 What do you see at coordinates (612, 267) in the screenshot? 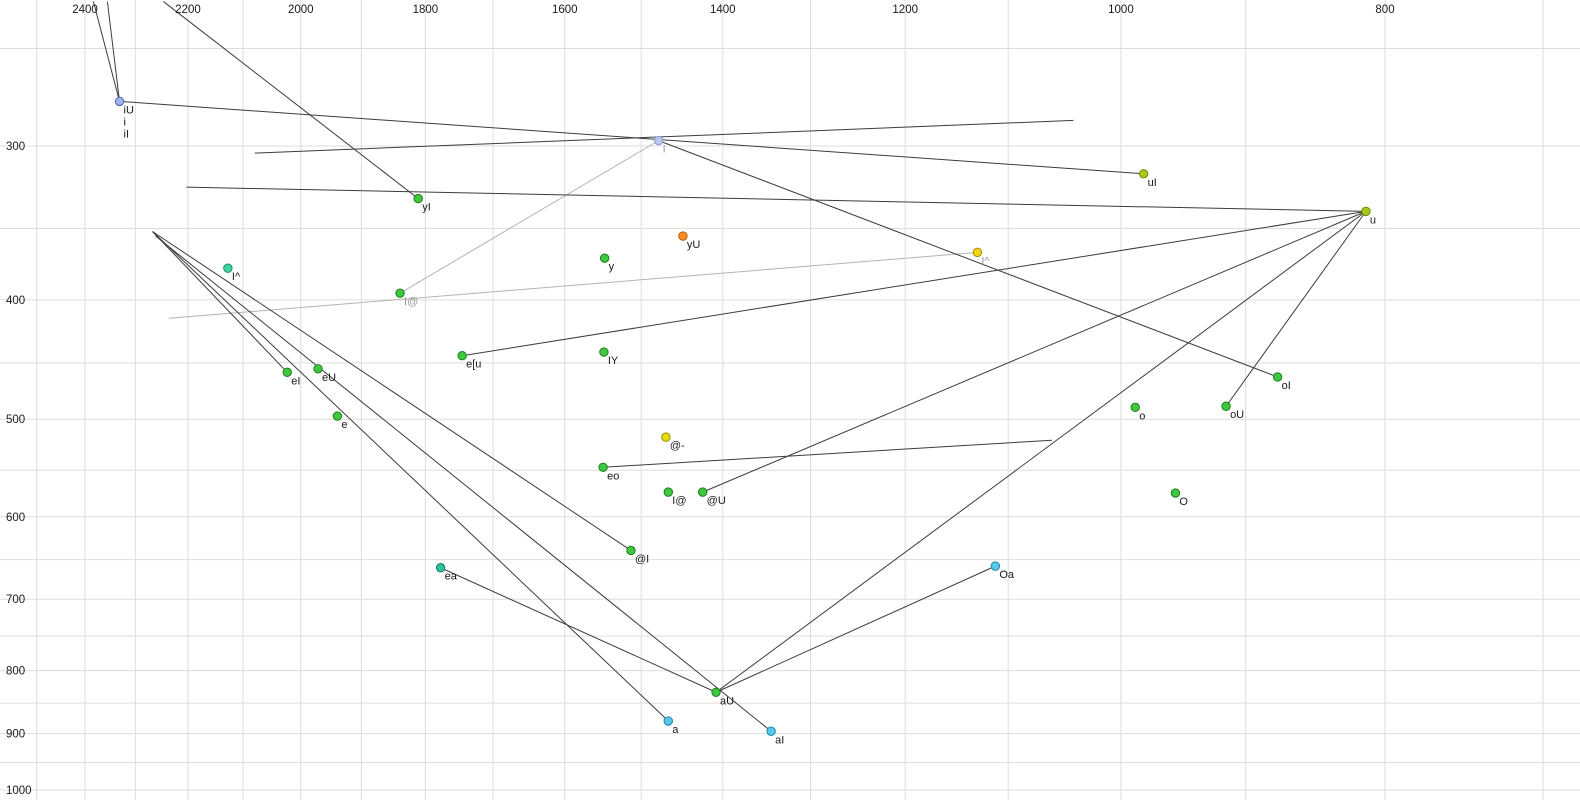
I see `point-label: y` at bounding box center [612, 267].